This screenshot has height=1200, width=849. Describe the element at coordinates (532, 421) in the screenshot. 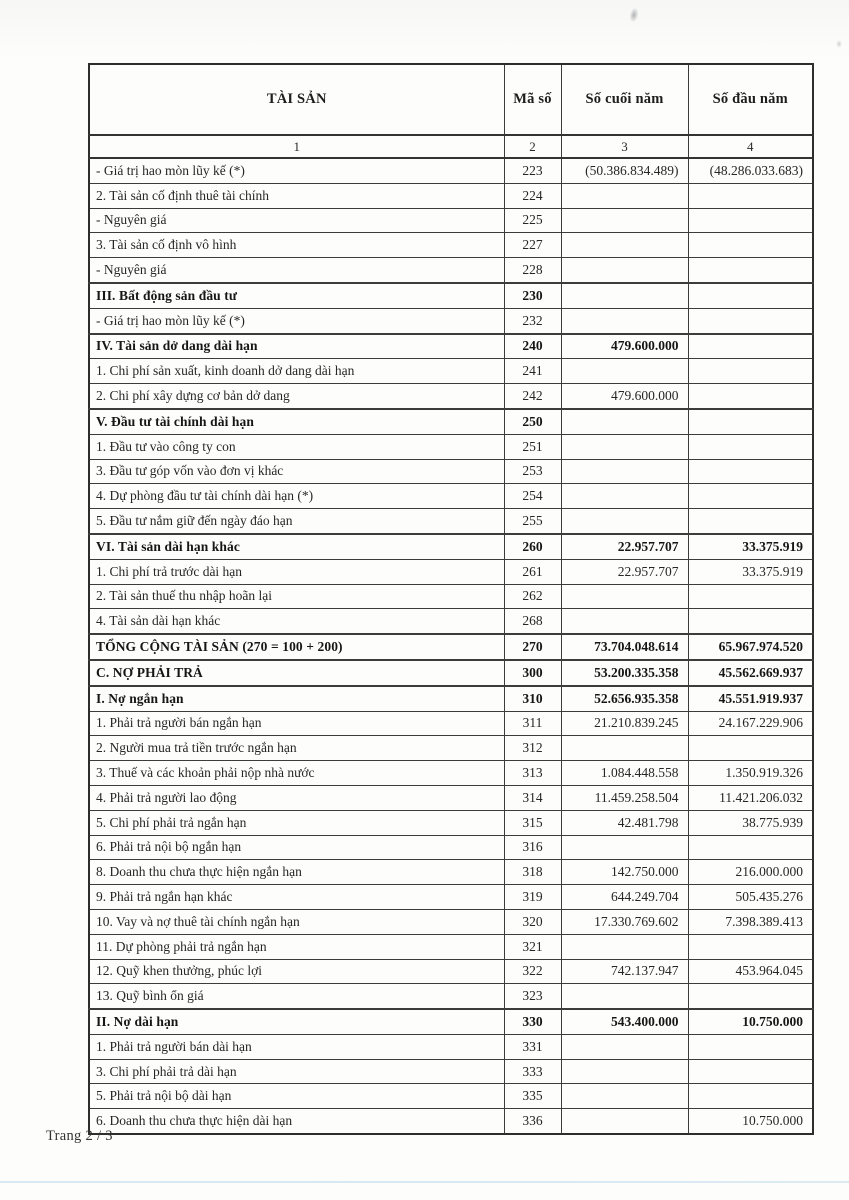

I see `row-code: 250` at that location.